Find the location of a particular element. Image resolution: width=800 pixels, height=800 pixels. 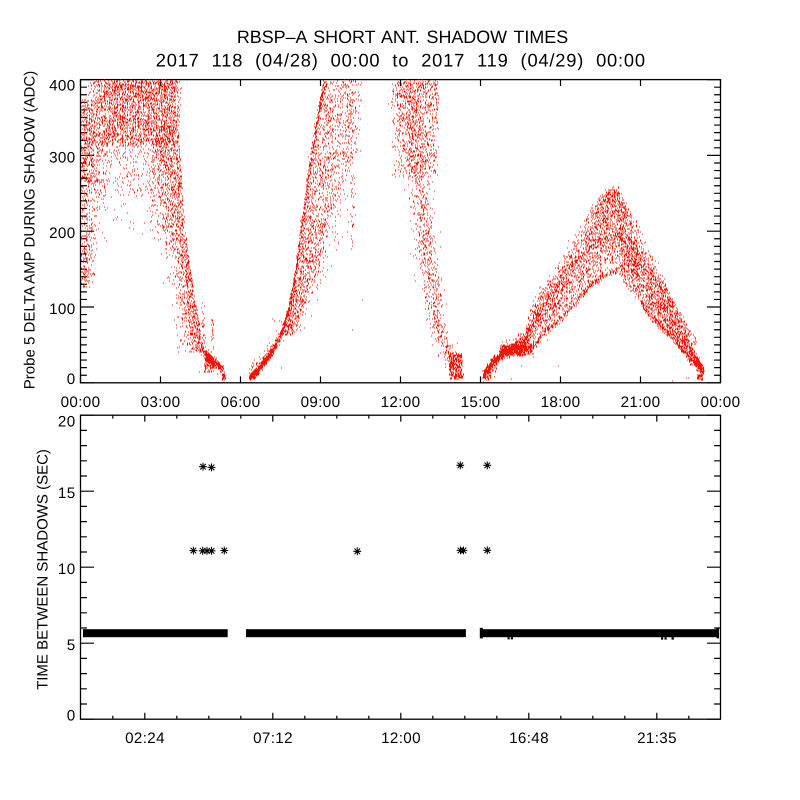

svg-text: 300 is located at coordinates (62, 157).